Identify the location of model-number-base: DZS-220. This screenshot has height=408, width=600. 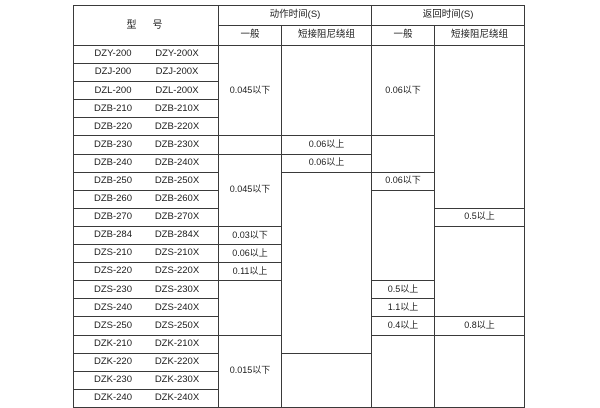
(112, 271).